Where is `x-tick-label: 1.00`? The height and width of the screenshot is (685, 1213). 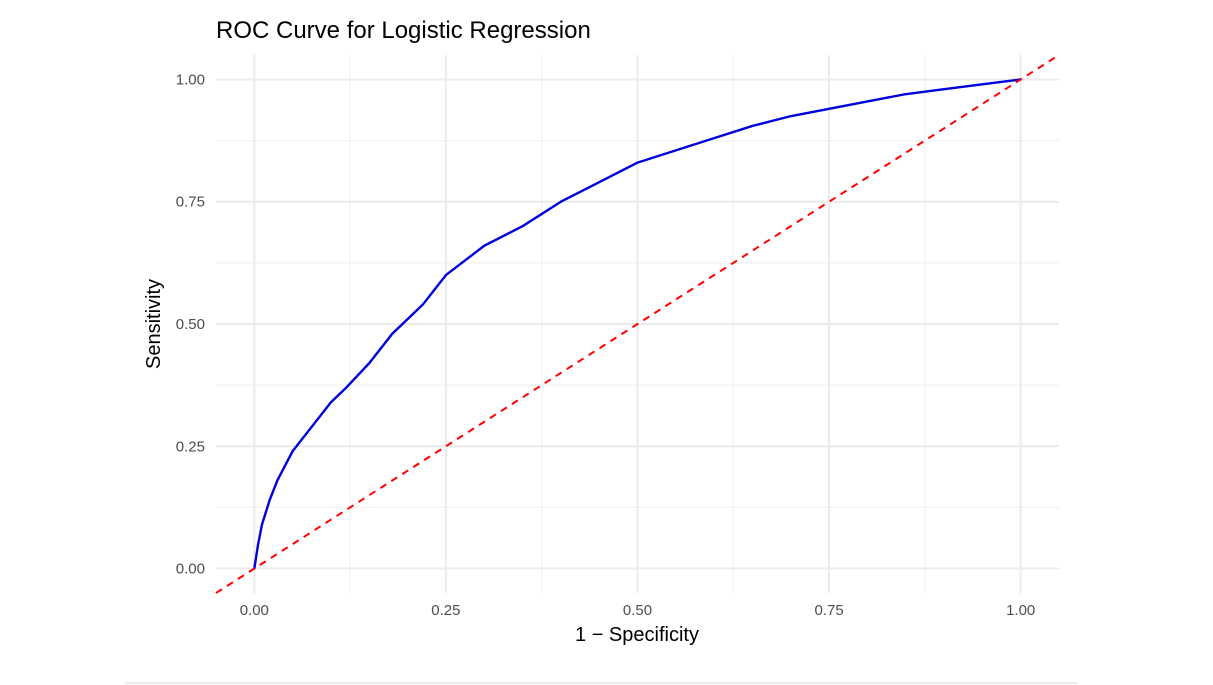
x-tick-label: 1.00 is located at coordinates (1020, 610).